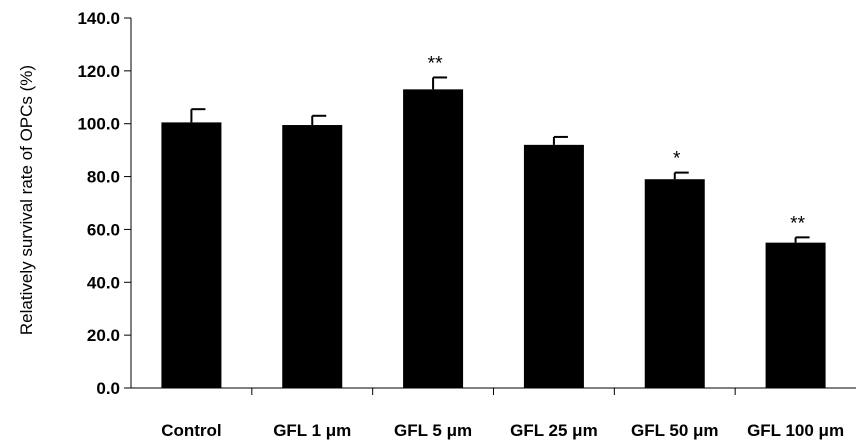 This screenshot has width=864, height=443. Describe the element at coordinates (677, 159) in the screenshot. I see `significance-label: *` at that location.